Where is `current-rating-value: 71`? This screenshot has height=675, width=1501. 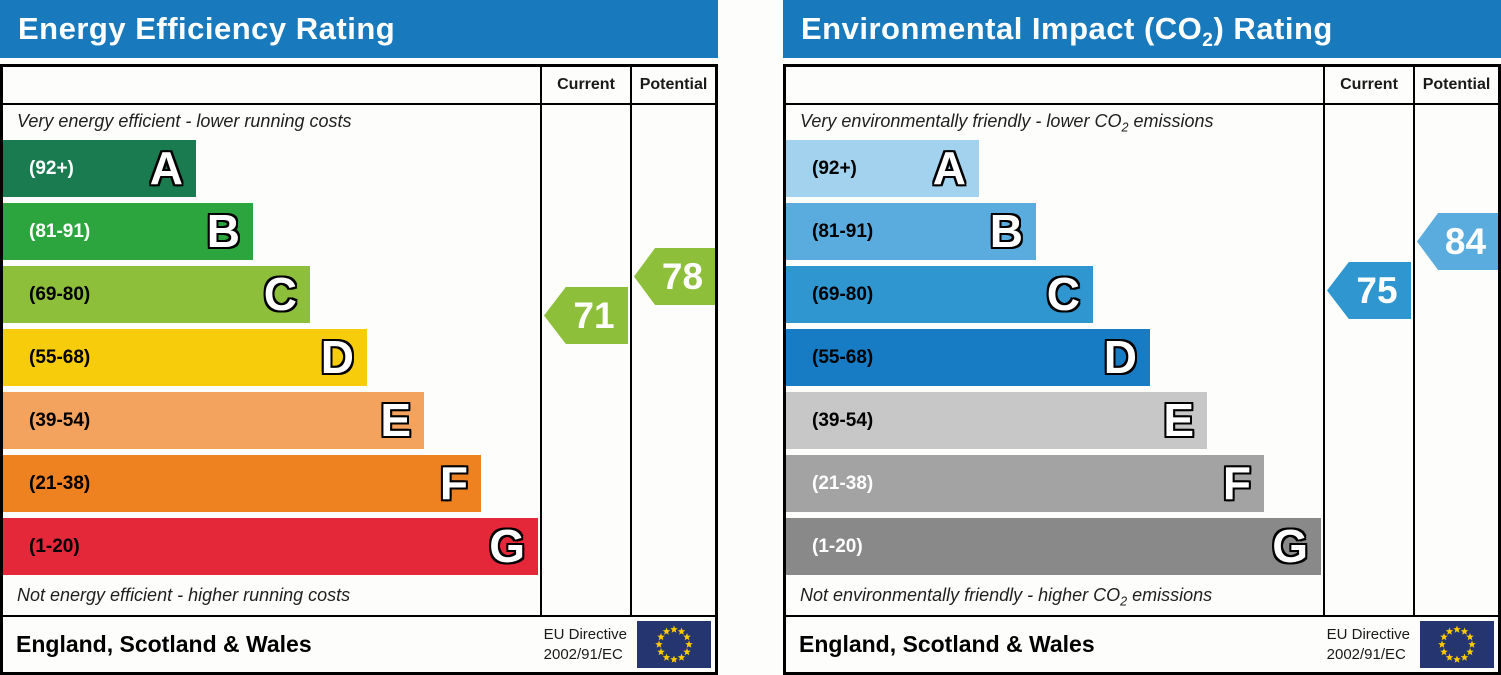 current-rating-value: 71 is located at coordinates (594, 315).